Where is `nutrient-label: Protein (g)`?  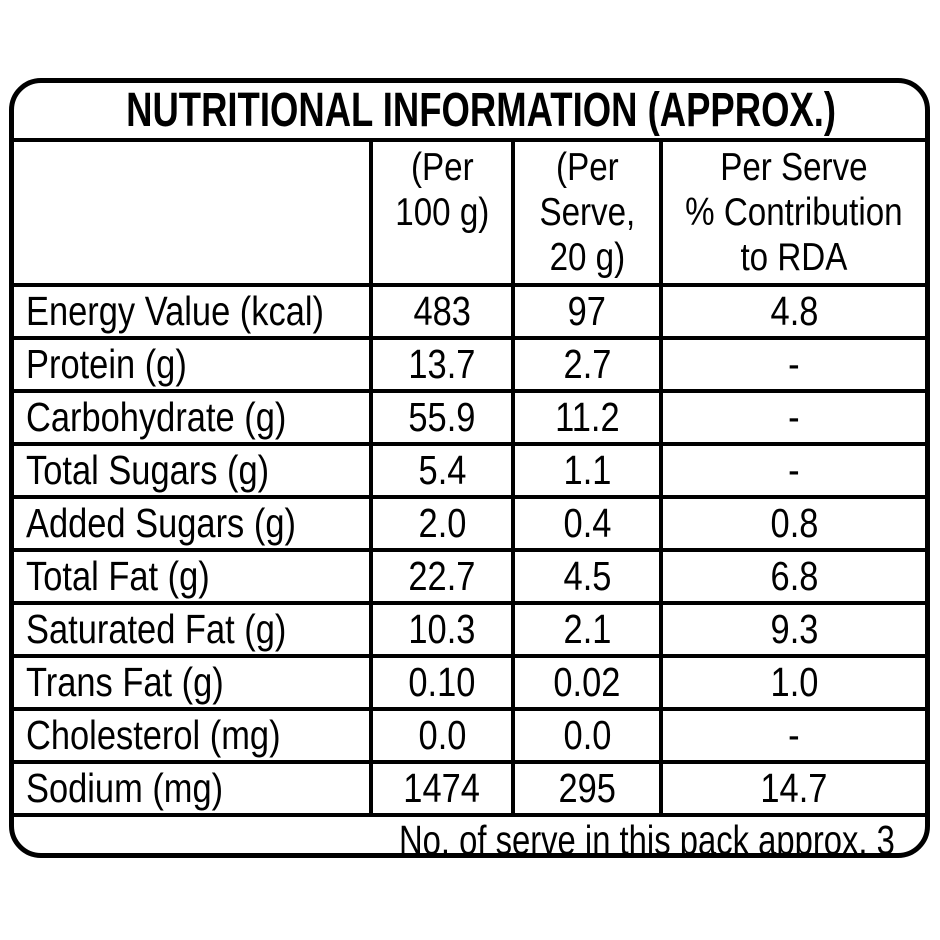 nutrient-label: Protein (g) is located at coordinates (106, 364).